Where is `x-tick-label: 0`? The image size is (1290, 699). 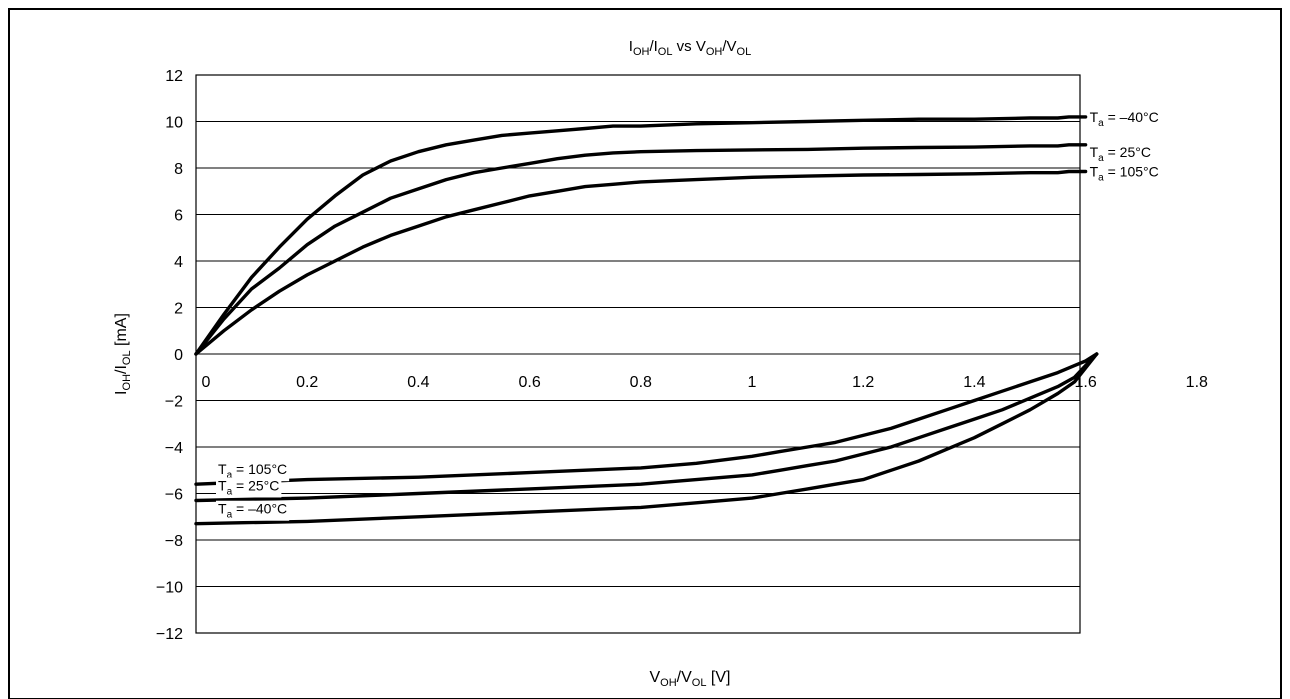
x-tick-label: 0 is located at coordinates (206, 382).